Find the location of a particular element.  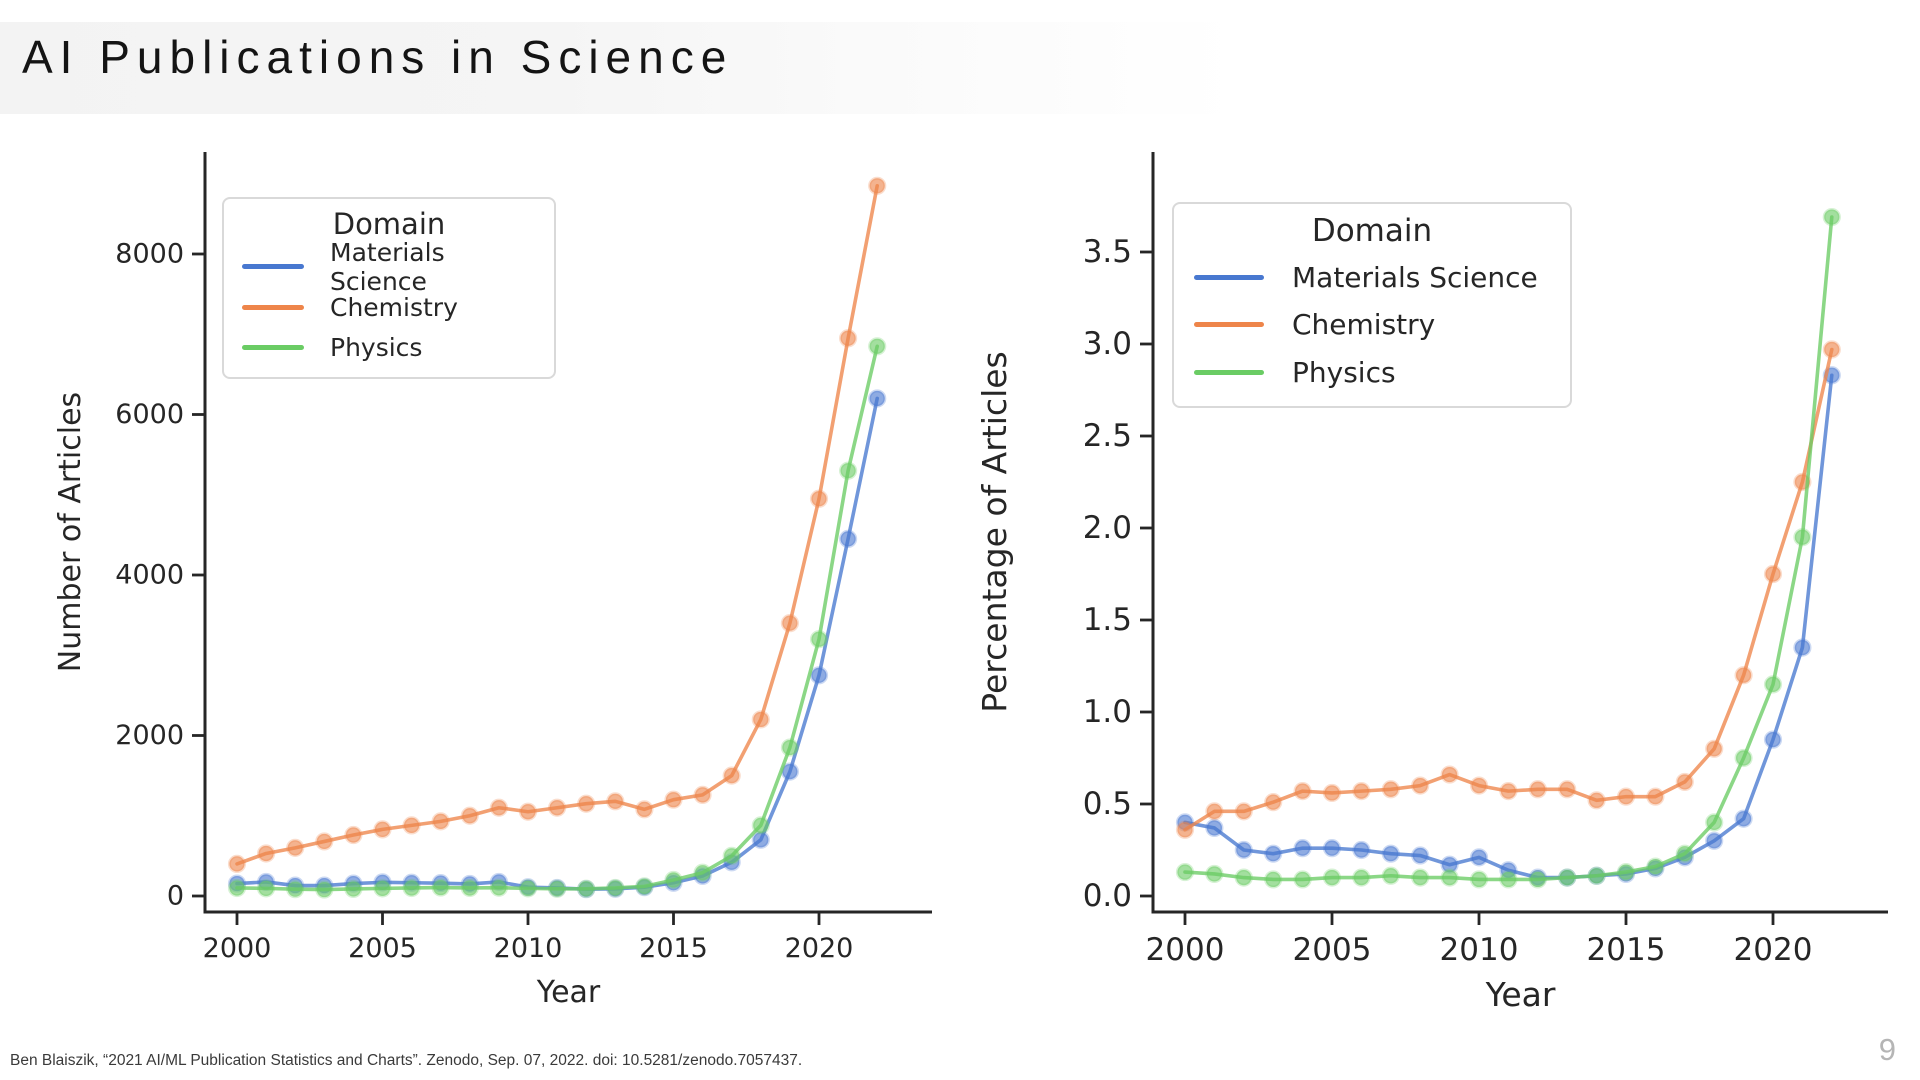

x-tick-label: 2020 is located at coordinates (1773, 950).